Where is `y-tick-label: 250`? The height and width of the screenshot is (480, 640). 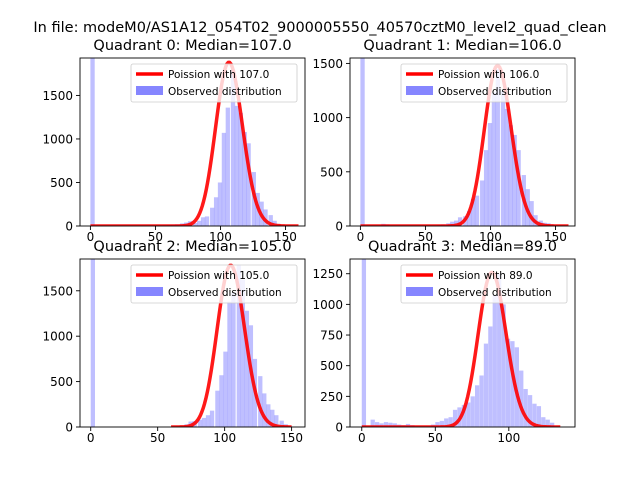
y-tick-label: 250 is located at coordinates (331, 397).